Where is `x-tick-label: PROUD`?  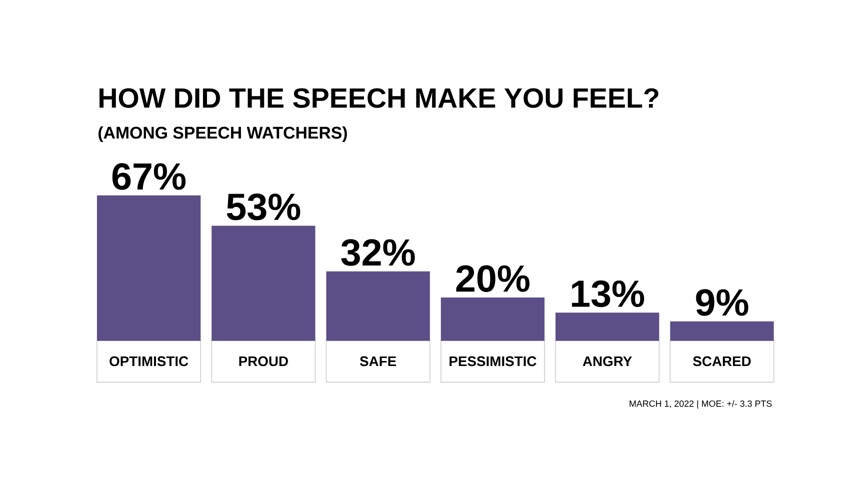
x-tick-label: PROUD is located at coordinates (263, 361).